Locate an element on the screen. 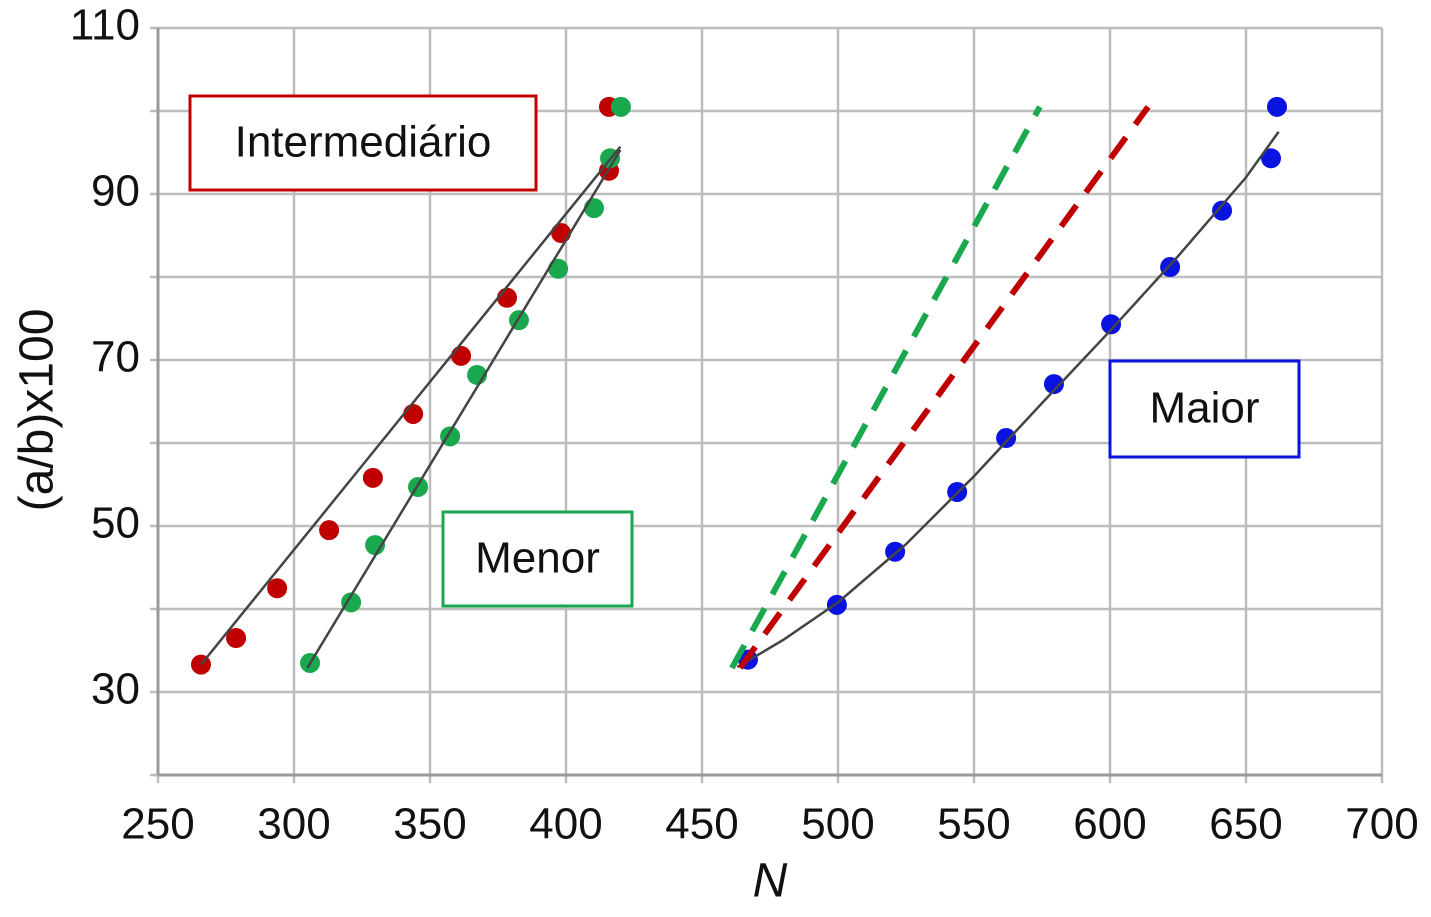  legend-label: Menor is located at coordinates (537, 558).